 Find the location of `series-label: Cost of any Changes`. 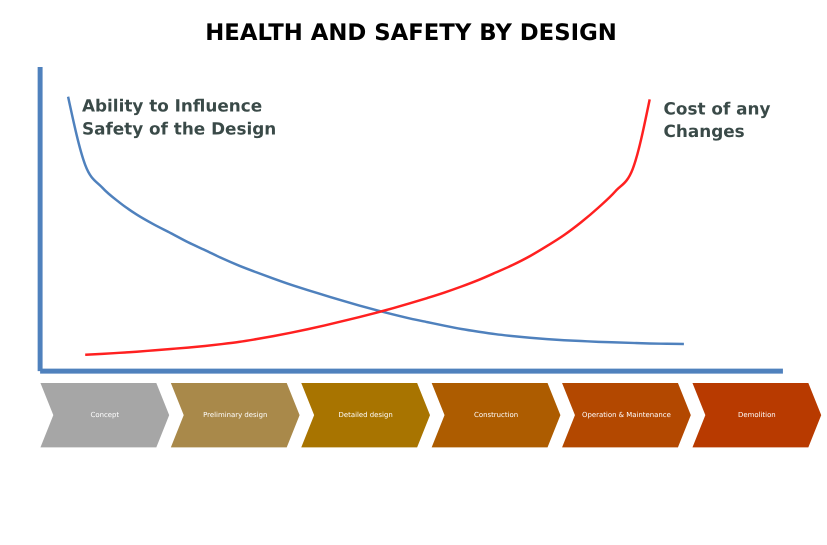

series-label: Cost of any Changes is located at coordinates (717, 120).